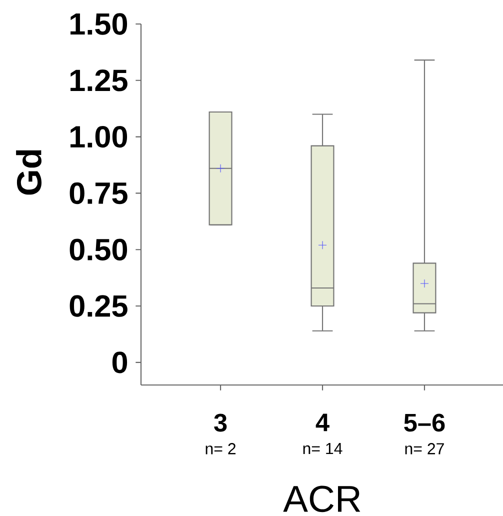 Image resolution: width=503 pixels, height=516 pixels. Describe the element at coordinates (29, 172) in the screenshot. I see `y-axis-title: Gd` at that location.